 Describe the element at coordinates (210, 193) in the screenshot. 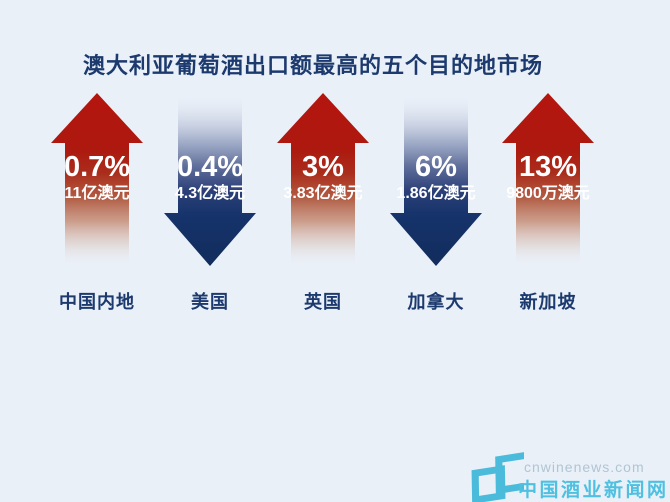

I see `export-value: 4.3亿澳元` at that location.